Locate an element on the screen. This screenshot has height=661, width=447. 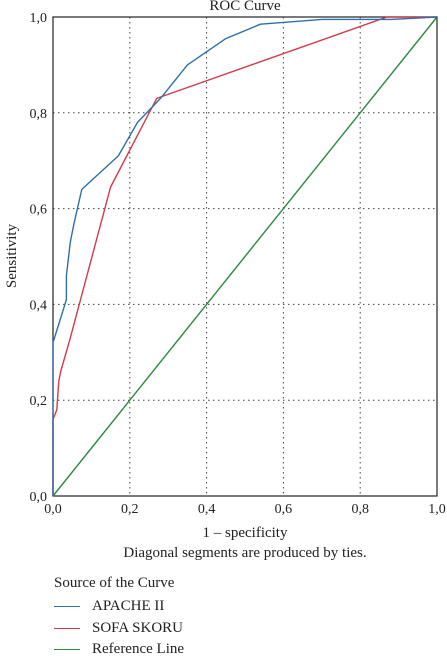
x-tick-label: 0,4 is located at coordinates (207, 509).